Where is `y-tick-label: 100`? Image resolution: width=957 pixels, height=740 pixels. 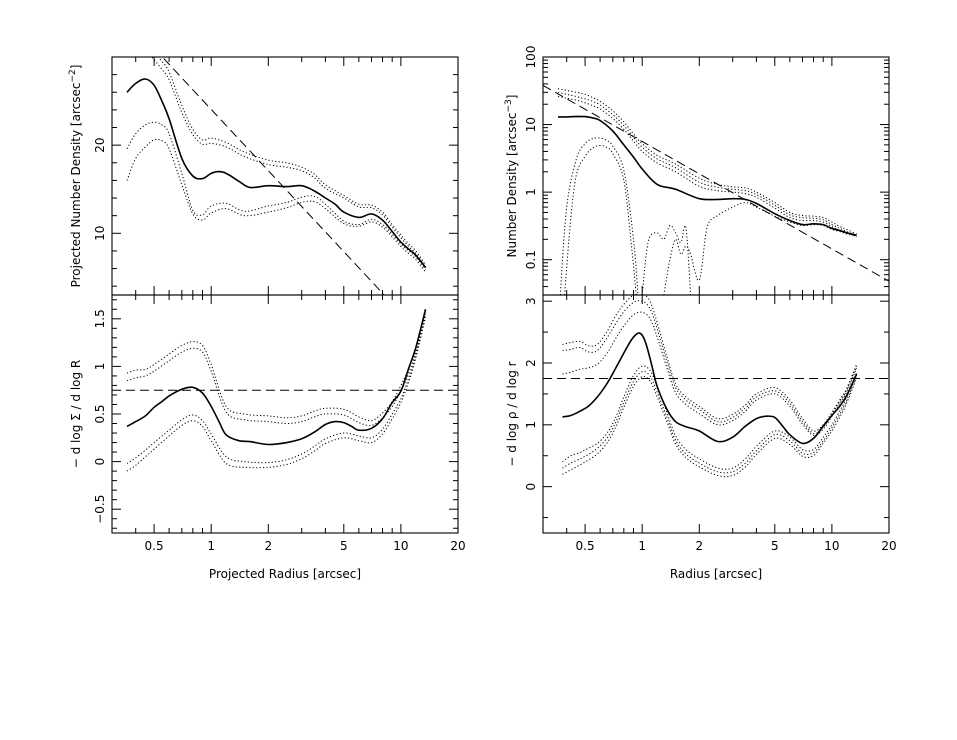
y-tick-label: 100 is located at coordinates (531, 57).